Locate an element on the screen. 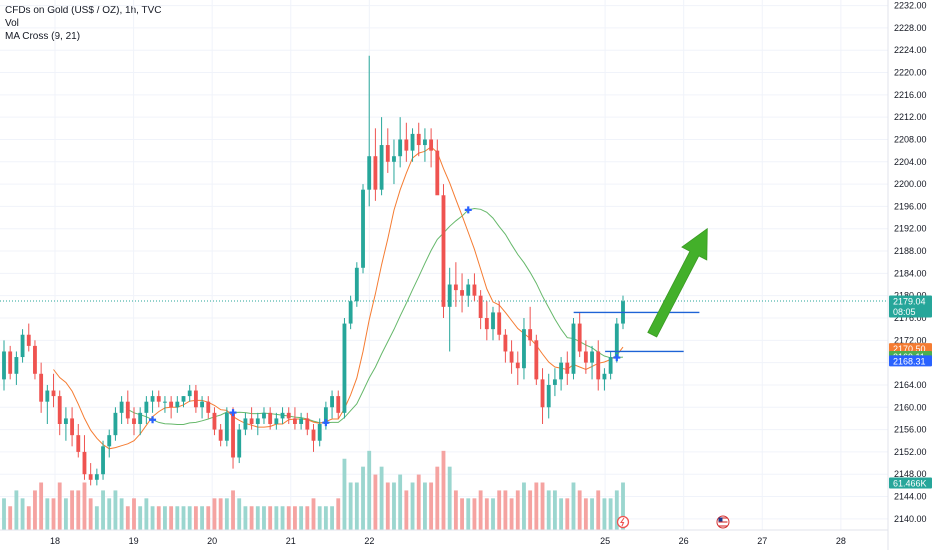  price-tick-label: 2224.00 is located at coordinates (910, 50).